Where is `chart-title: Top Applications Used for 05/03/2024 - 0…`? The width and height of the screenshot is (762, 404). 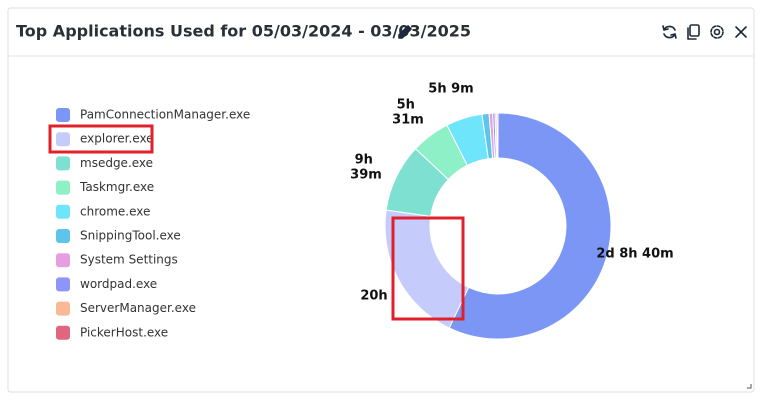 chart-title: Top Applications Used for 05/03/2024 - 0… is located at coordinates (243, 31).